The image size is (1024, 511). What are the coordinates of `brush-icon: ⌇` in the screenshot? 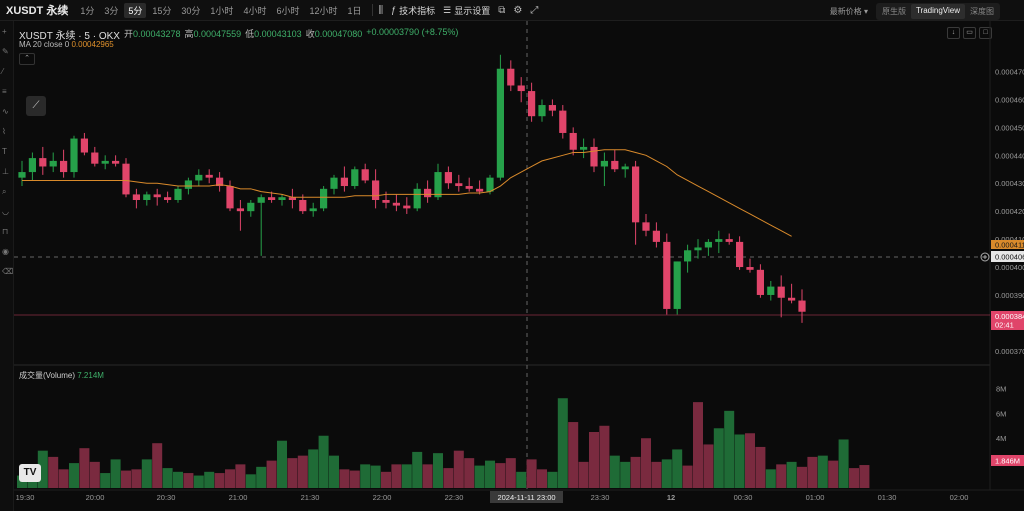 It's located at (4, 131).